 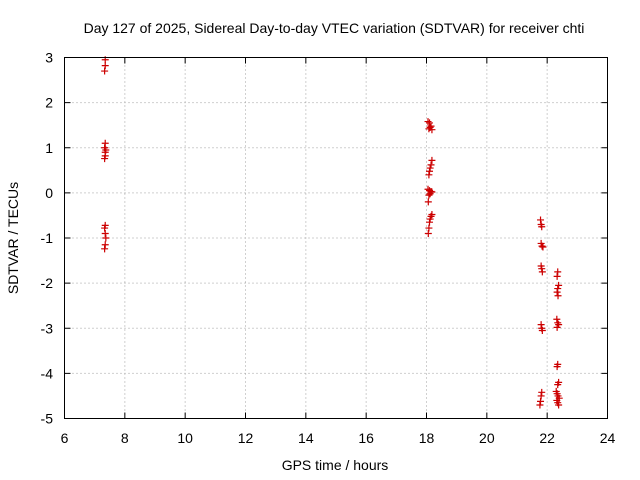 What do you see at coordinates (338, 438) in the screenshot?
I see `x-tick-labels: 6 8 10 12 14 16 18 20 22 24` at bounding box center [338, 438].